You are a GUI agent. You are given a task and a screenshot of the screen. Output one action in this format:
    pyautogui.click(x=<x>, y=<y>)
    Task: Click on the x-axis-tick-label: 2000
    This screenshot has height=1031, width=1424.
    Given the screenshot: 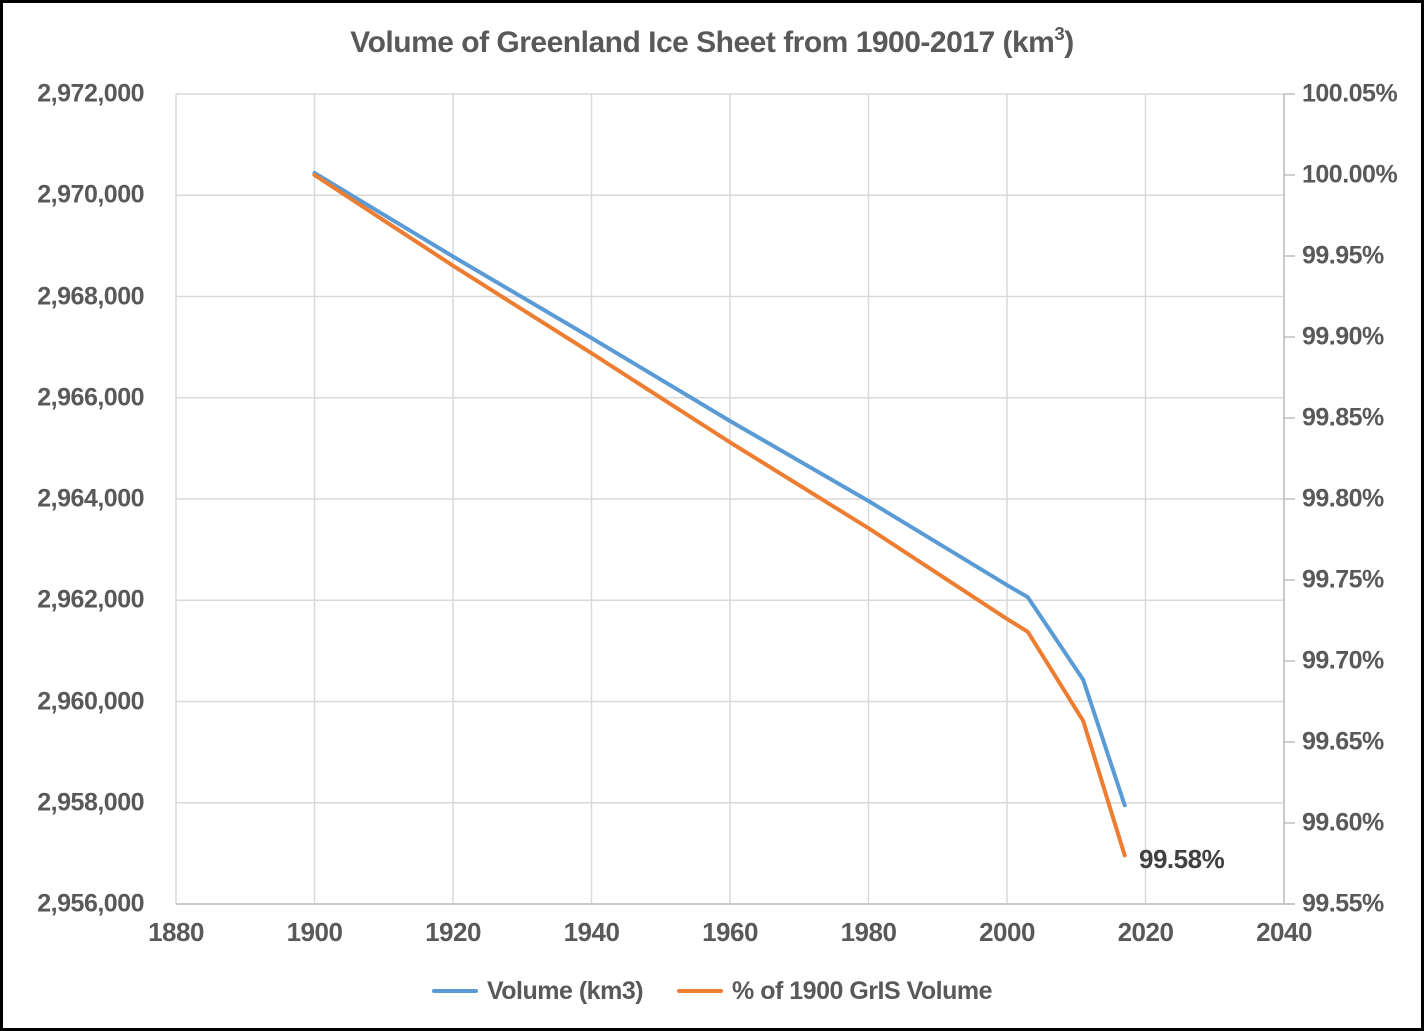 What is the action you would take?
    pyautogui.click(x=1007, y=932)
    